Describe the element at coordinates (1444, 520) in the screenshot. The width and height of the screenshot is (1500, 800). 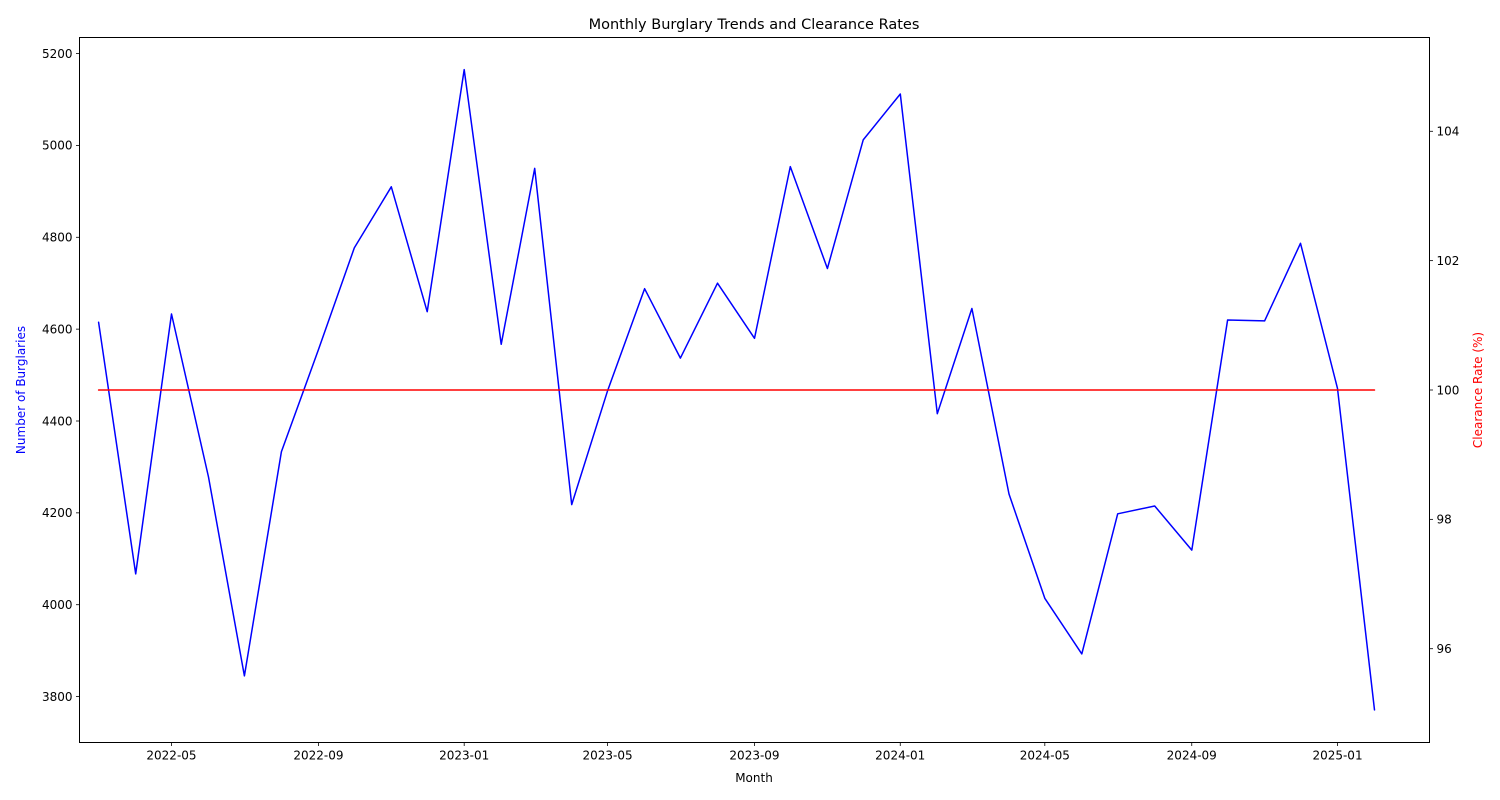
I see `y-right-tick-label: 98` at that location.